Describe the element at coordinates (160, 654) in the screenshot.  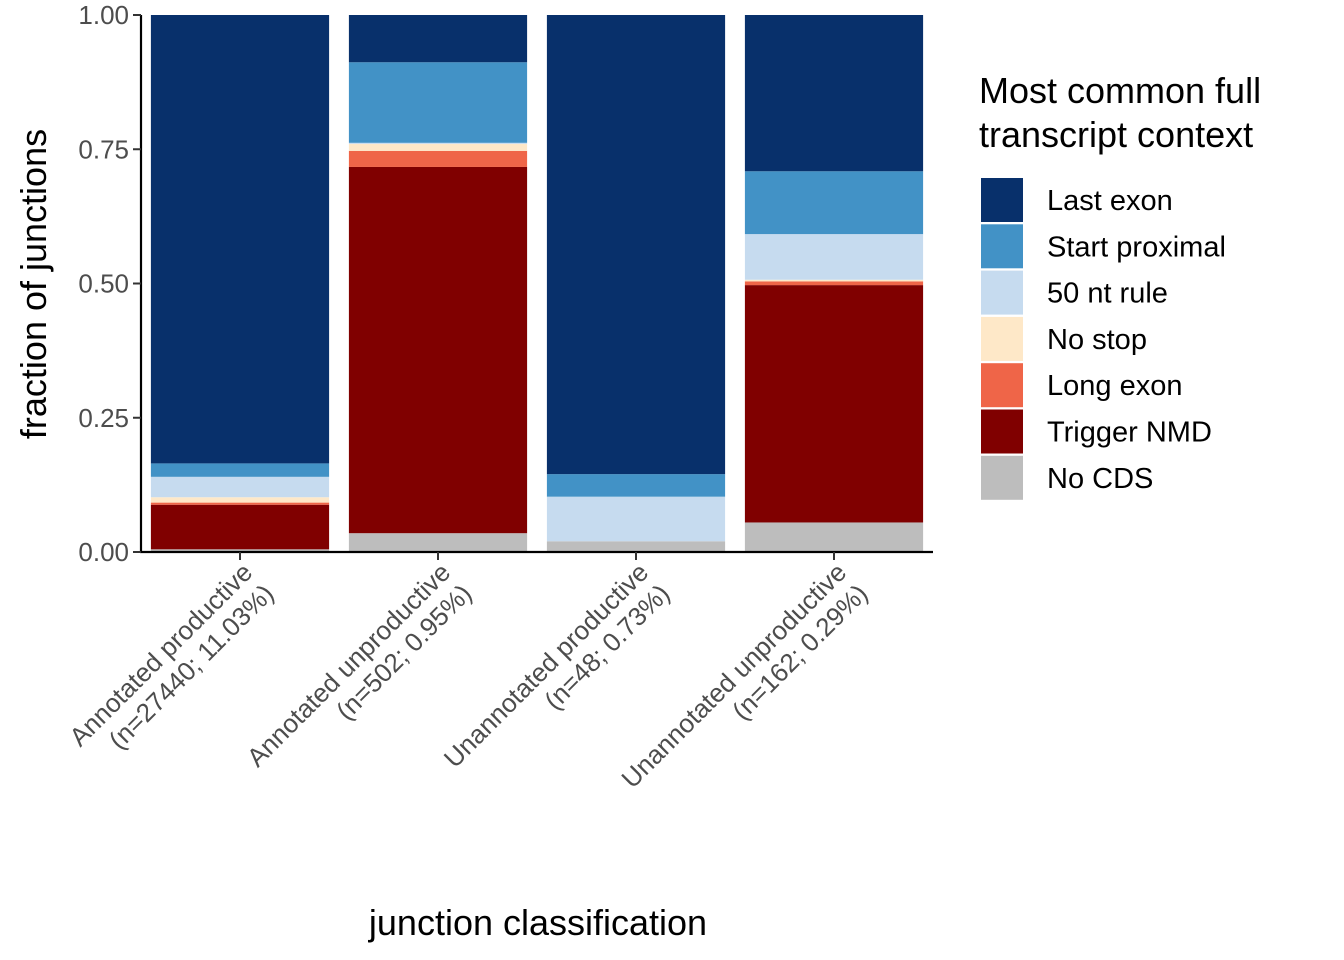
I see `x-tick-label-line: Annotated productive` at that location.